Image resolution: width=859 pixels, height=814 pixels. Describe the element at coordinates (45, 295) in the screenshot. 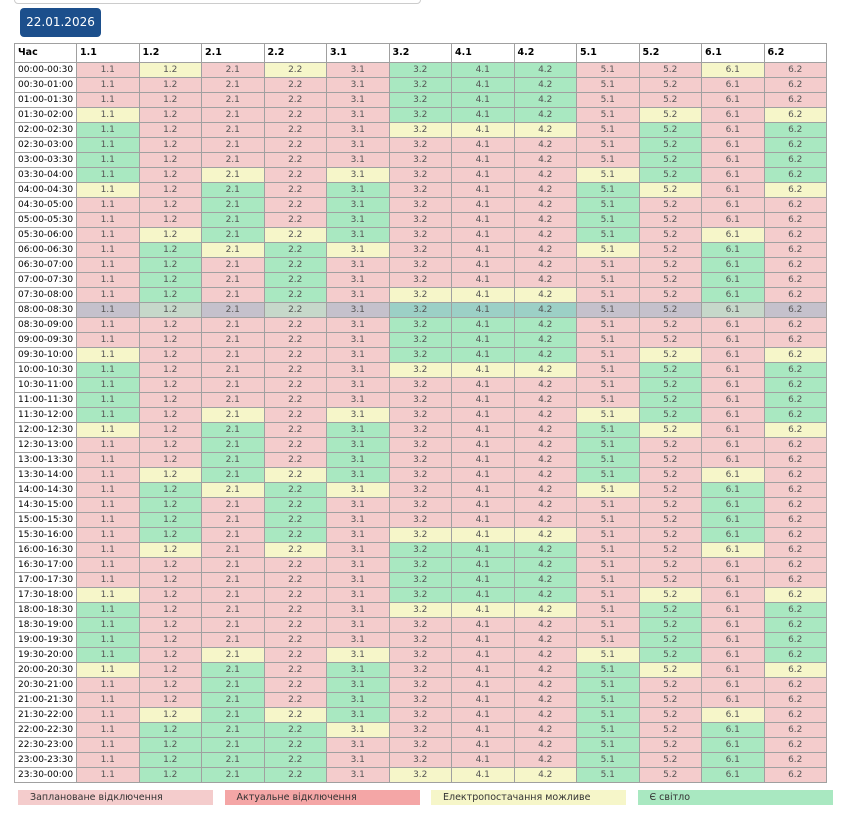

I see `time-cell: 07:30-08:00` at that location.